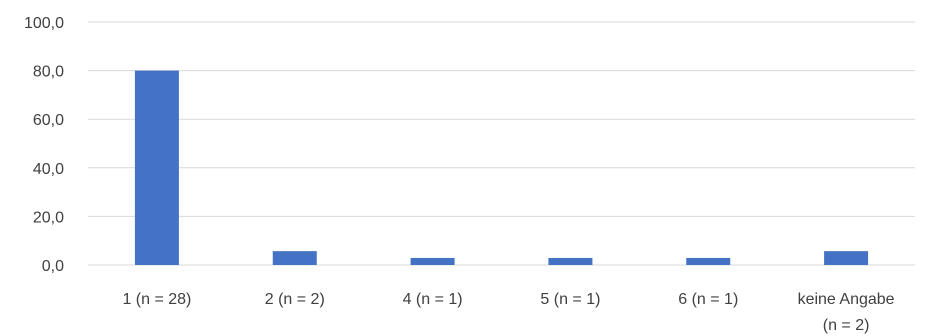 Image resolution: width=925 pixels, height=336 pixels. I want to click on y-tick-label: 100,0, so click(44, 23).